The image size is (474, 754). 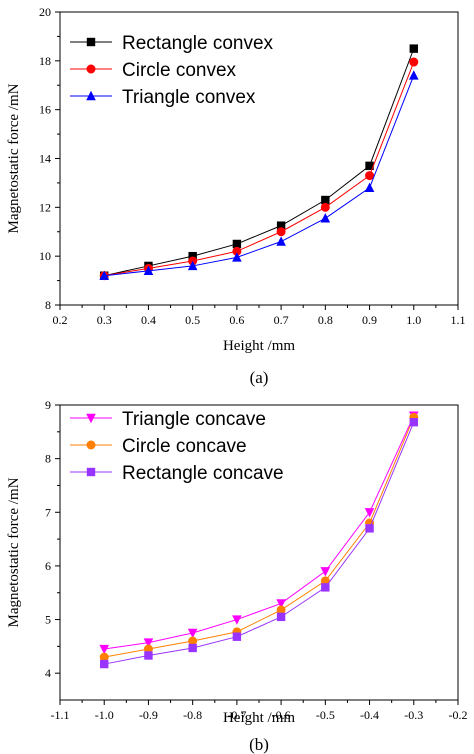 What do you see at coordinates (45, 110) in the screenshot?
I see `y-tick-label: 16` at bounding box center [45, 110].